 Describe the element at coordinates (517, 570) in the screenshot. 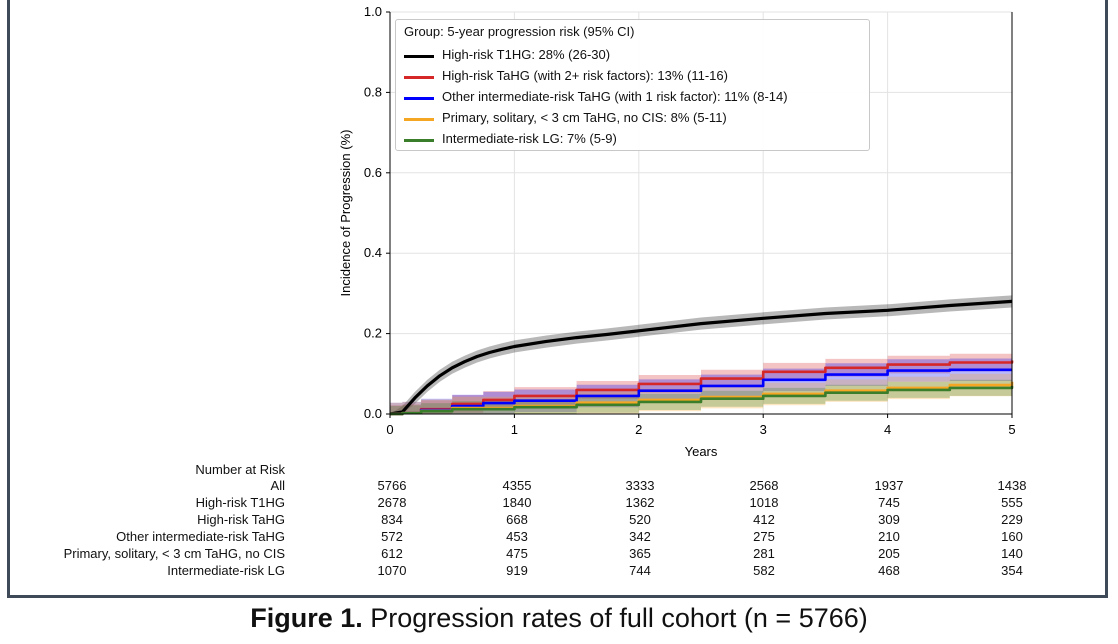

I see `risk-cell: 919` at that location.